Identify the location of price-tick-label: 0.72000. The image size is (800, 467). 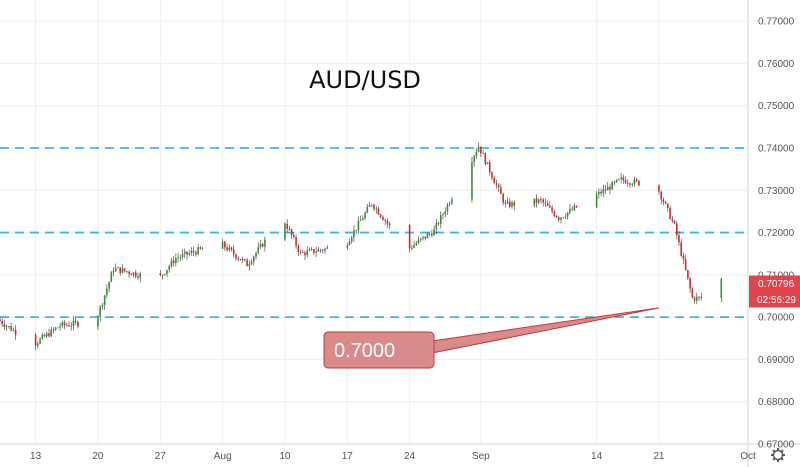
(776, 233).